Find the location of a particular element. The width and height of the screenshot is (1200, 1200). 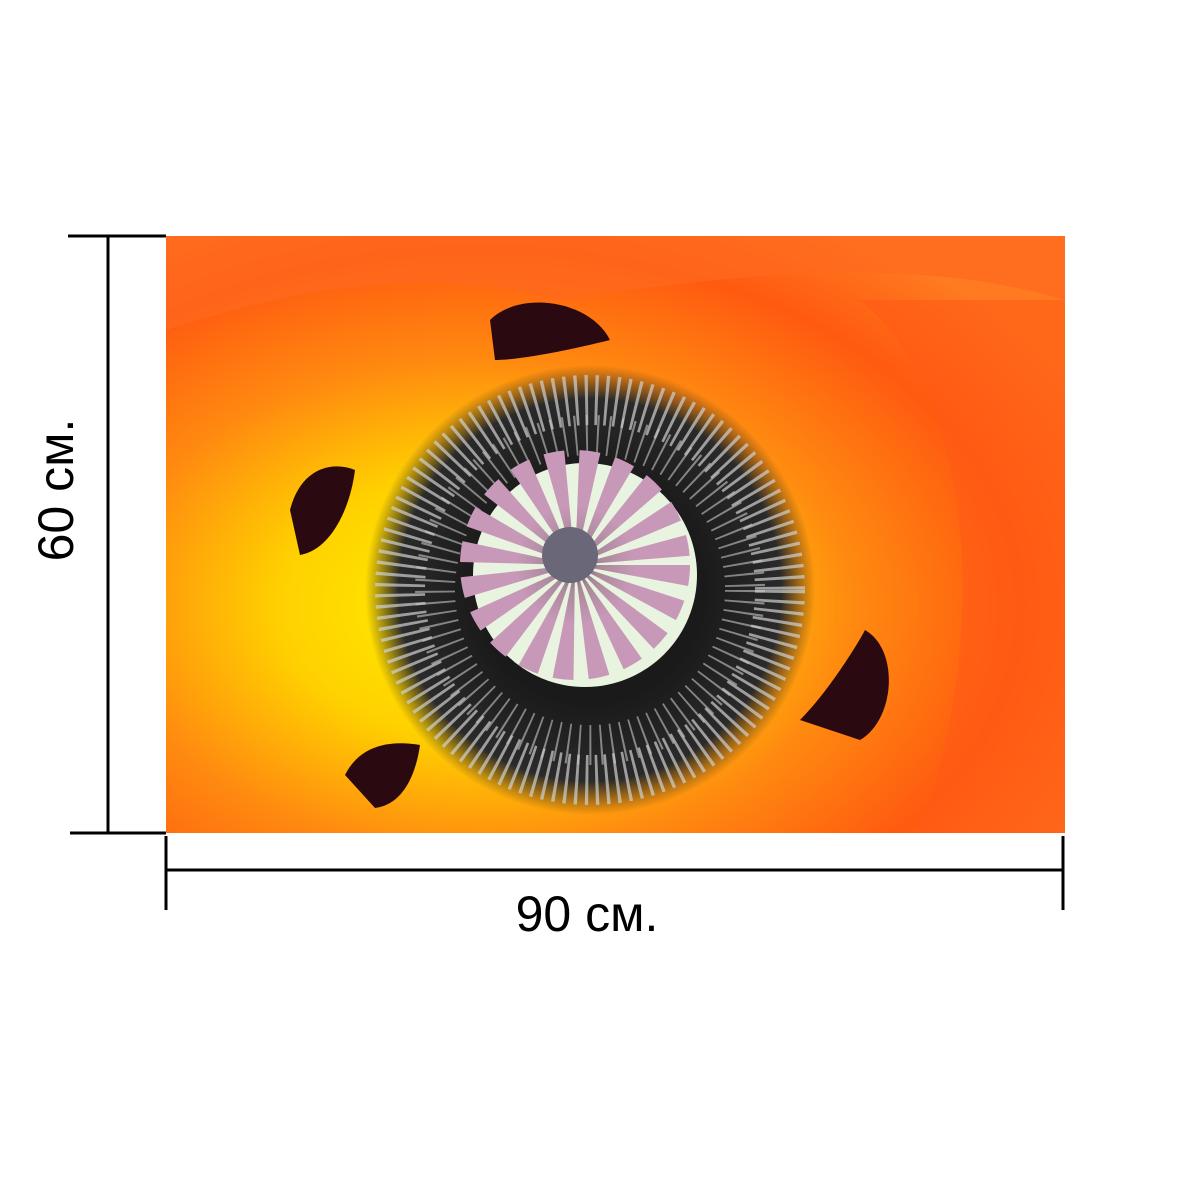

width-dimension: 90 см. is located at coordinates (614, 889).